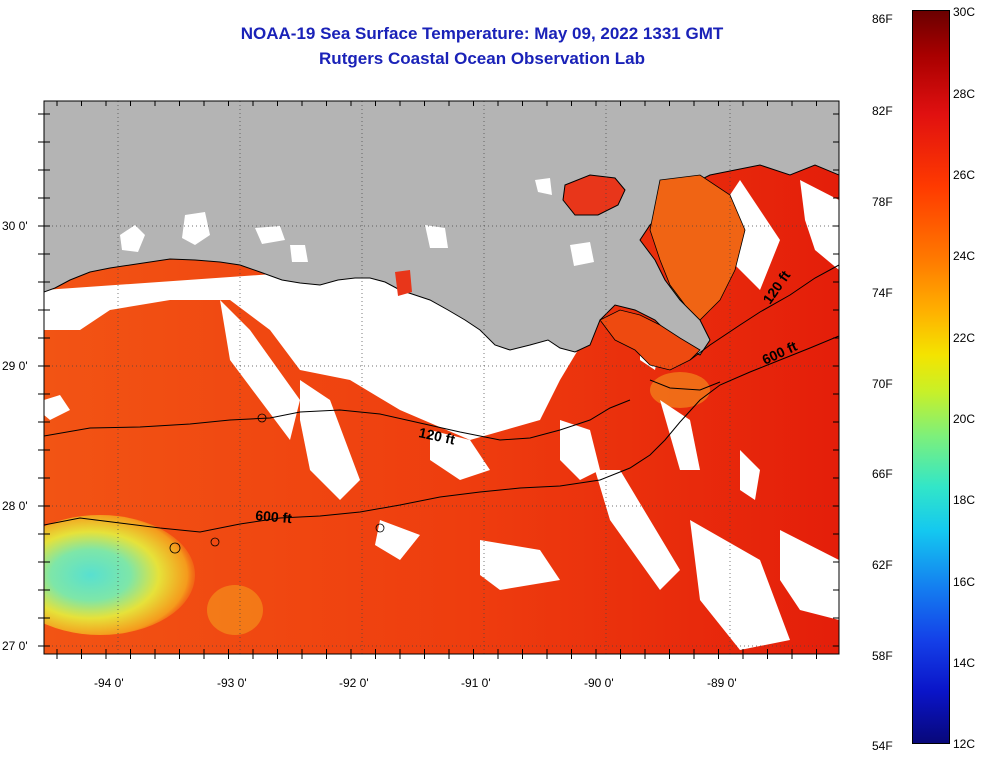 The image size is (992, 761). I want to click on lat-tick-label: 30 0', so click(15, 226).